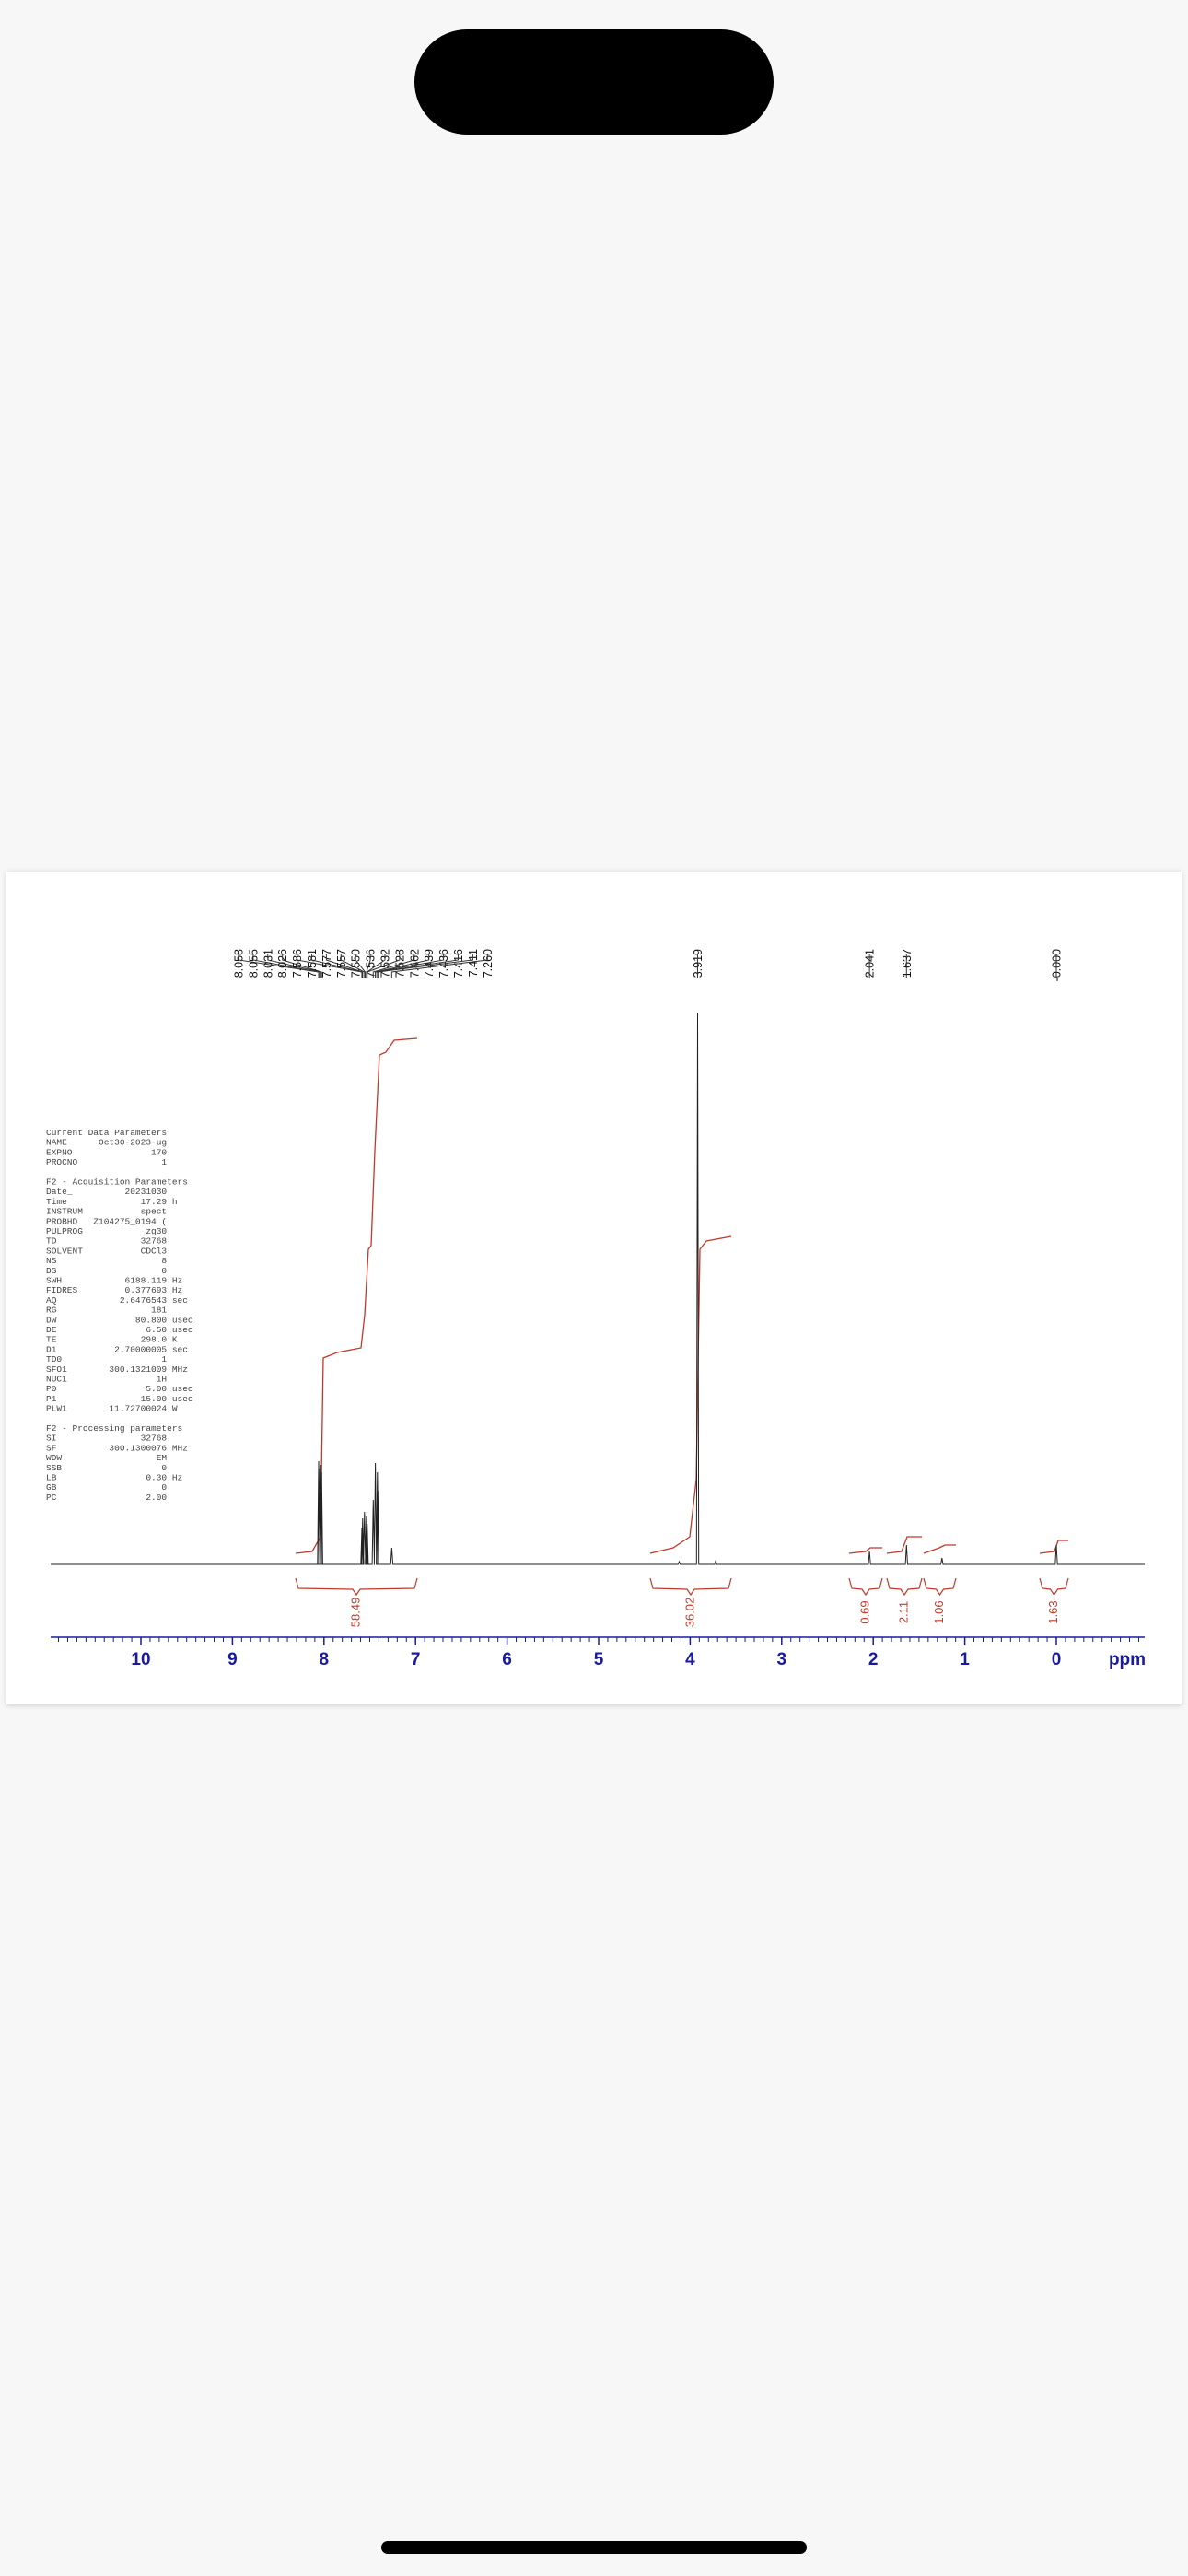  What do you see at coordinates (371, 964) in the screenshot?
I see `peak-label: 7.536` at bounding box center [371, 964].